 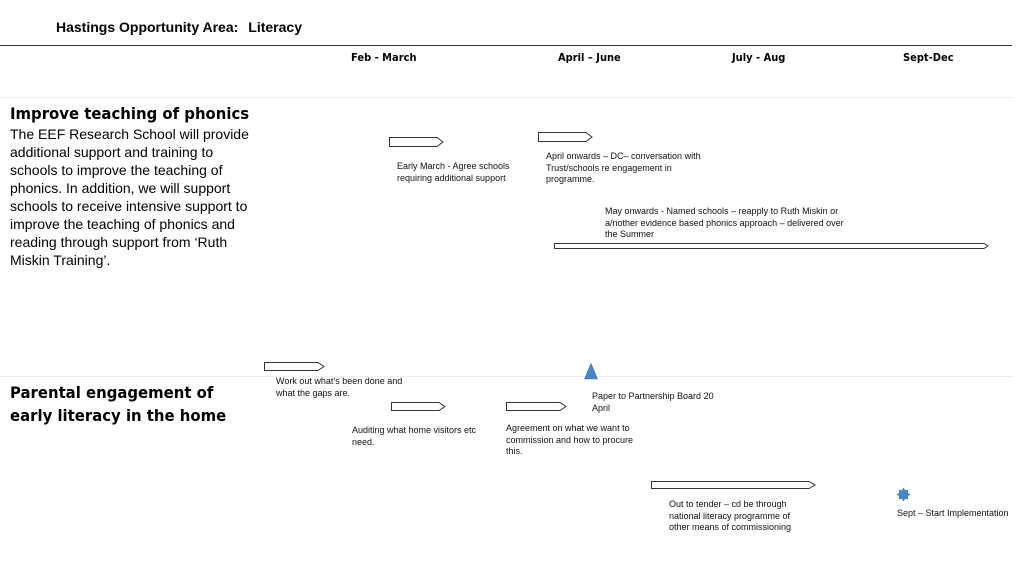 What do you see at coordinates (759, 57) in the screenshot?
I see `month-header: July - Aug` at bounding box center [759, 57].